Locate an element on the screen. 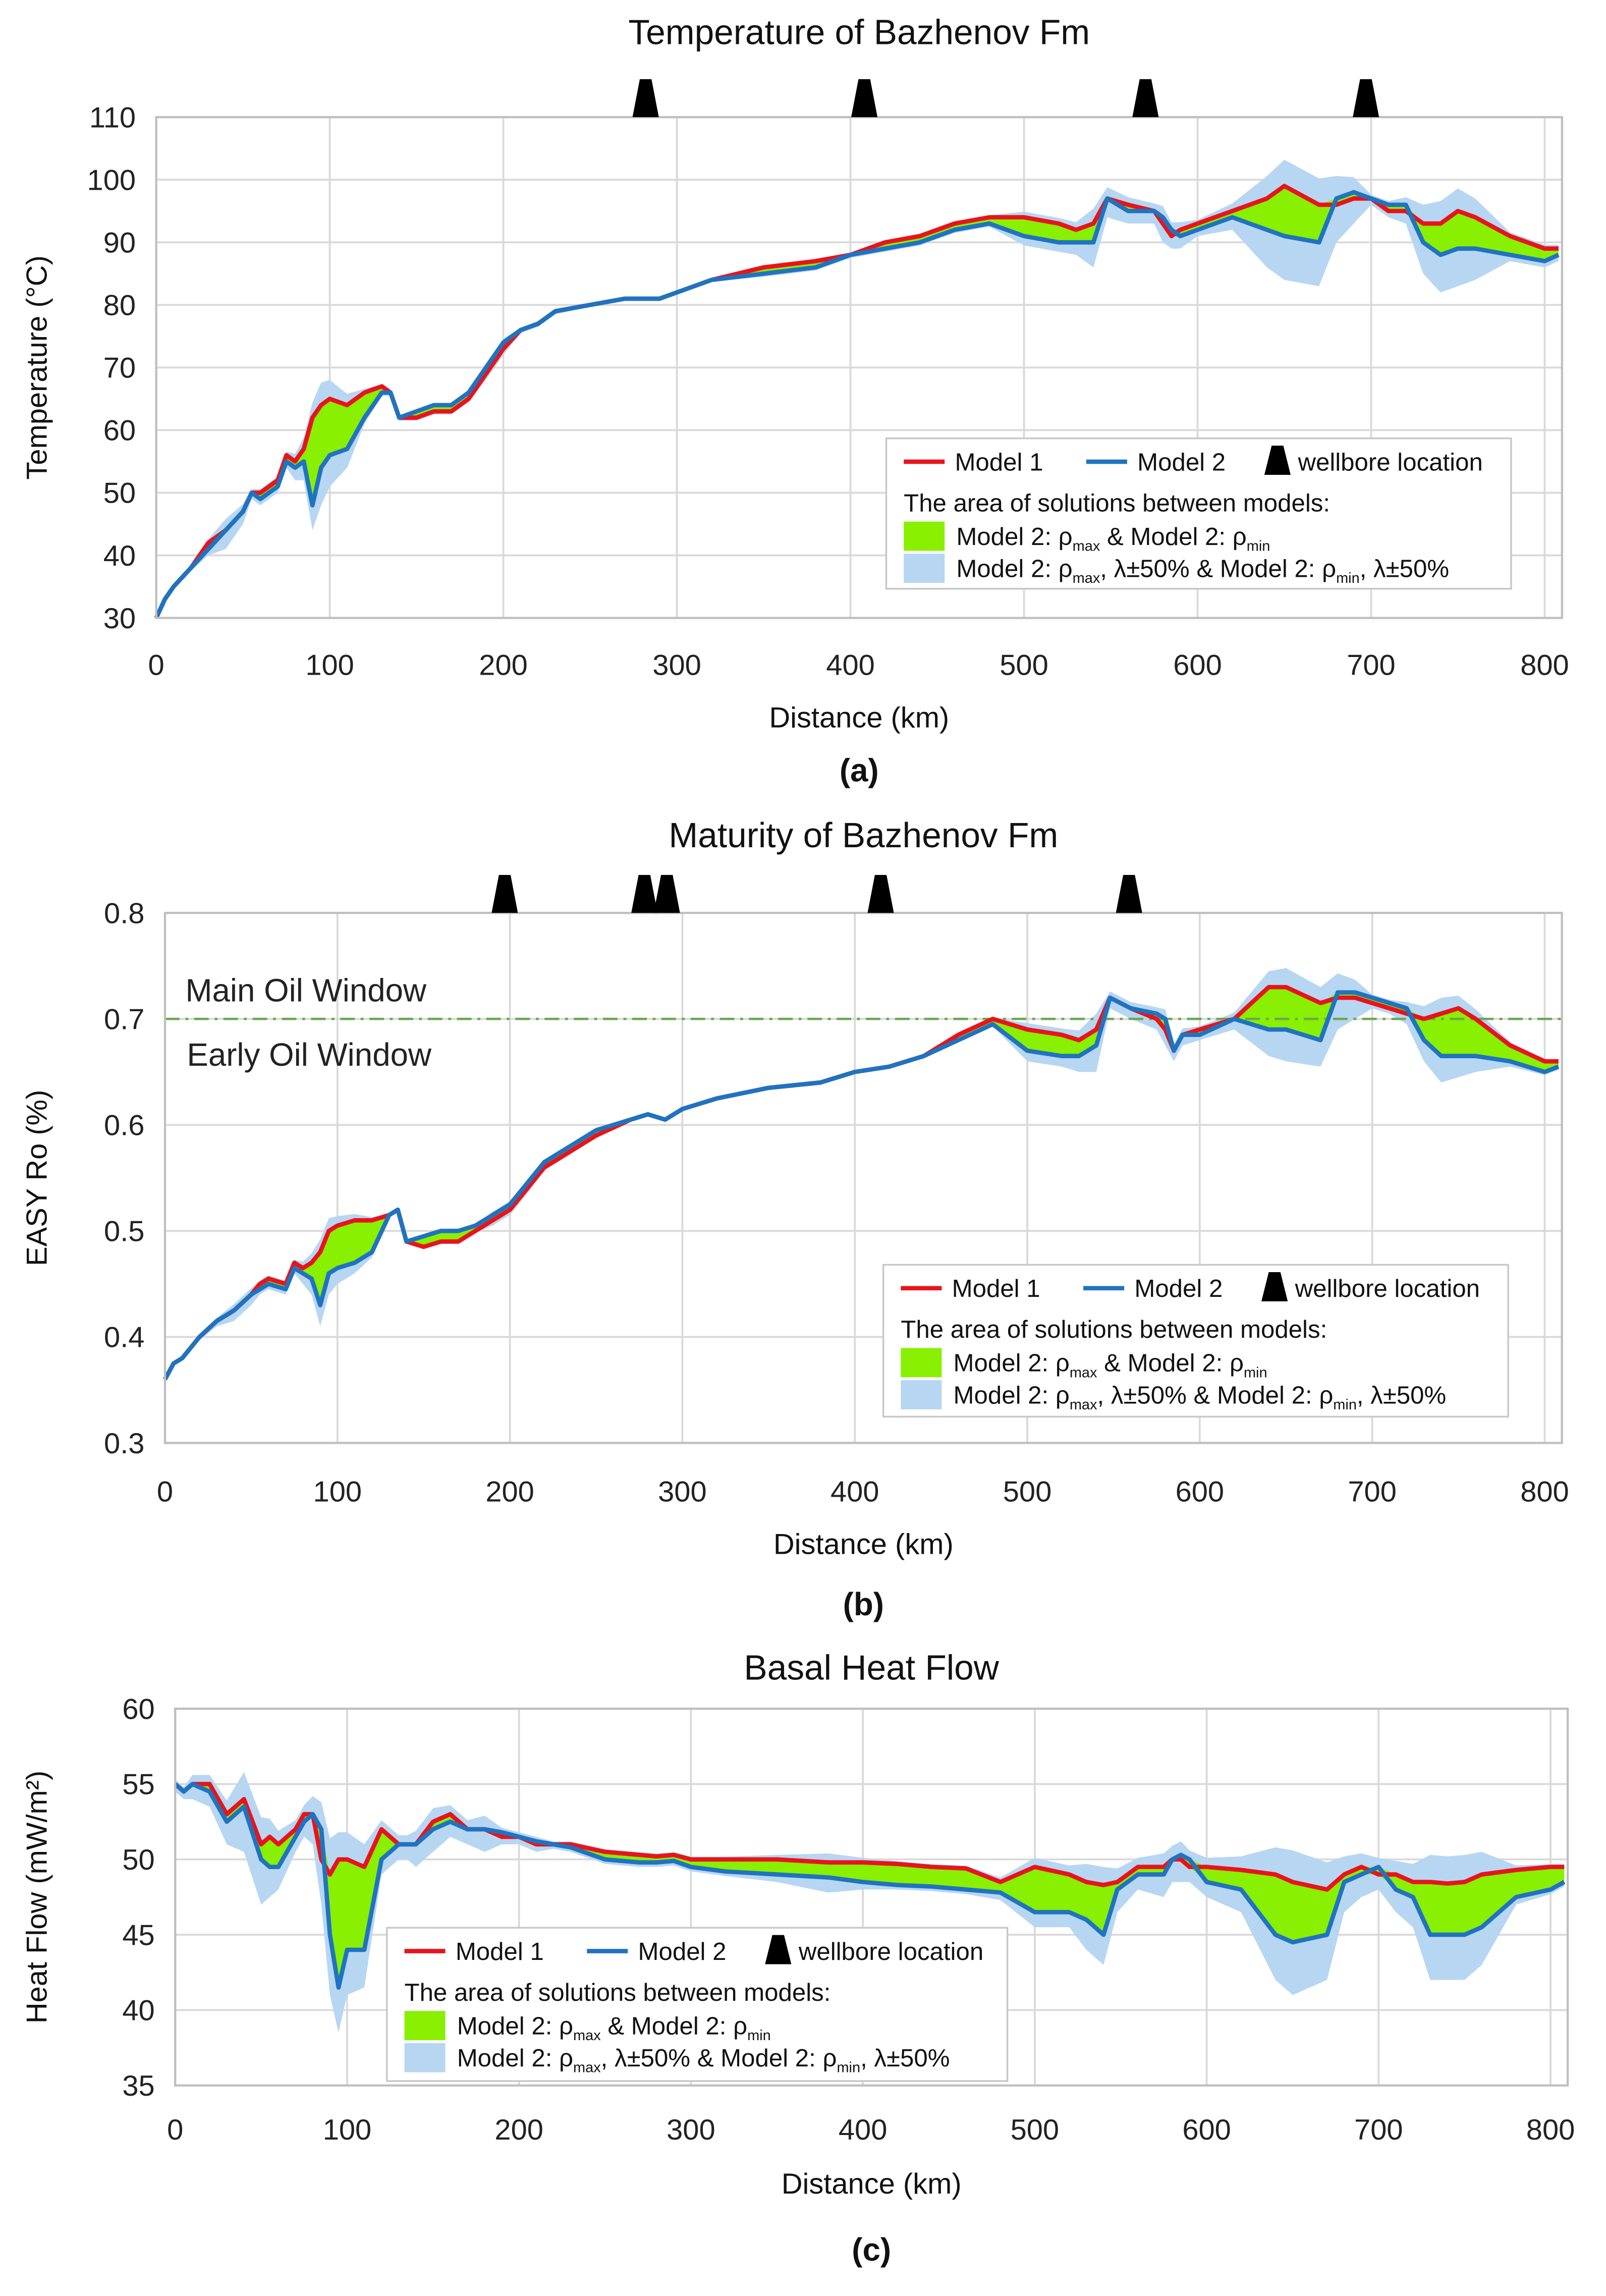 Image resolution: width=1606 pixels, height=2296 pixels. model-1-line is located at coordinates (869, 1837).